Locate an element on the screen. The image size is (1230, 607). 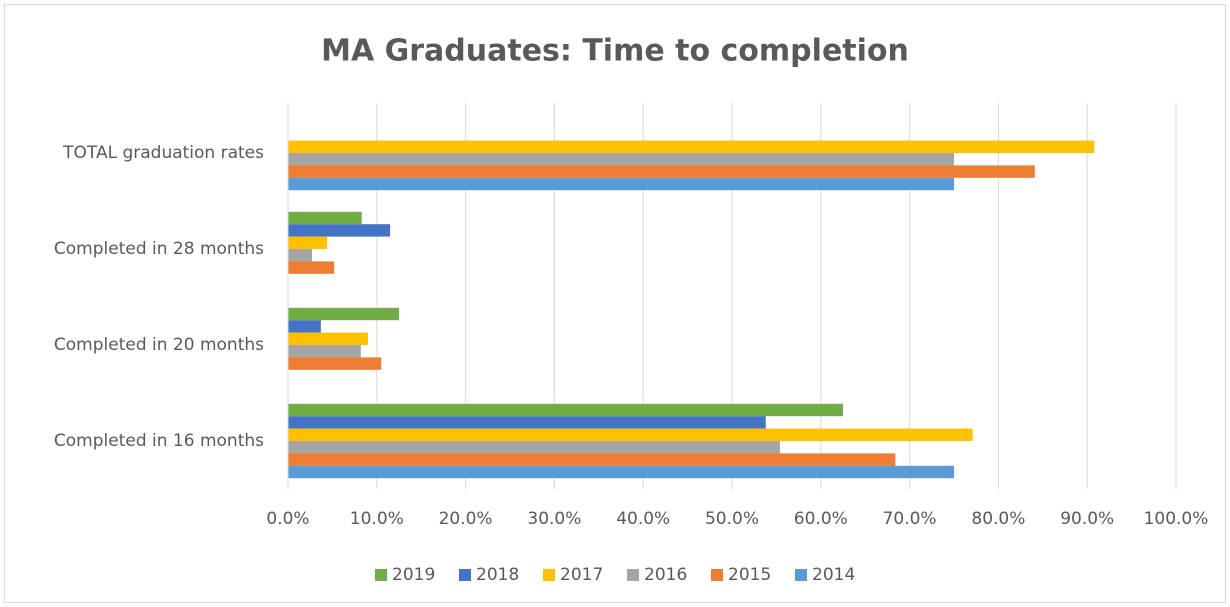
y-tick-label: TOTAL graduation rates is located at coordinates (163, 153).